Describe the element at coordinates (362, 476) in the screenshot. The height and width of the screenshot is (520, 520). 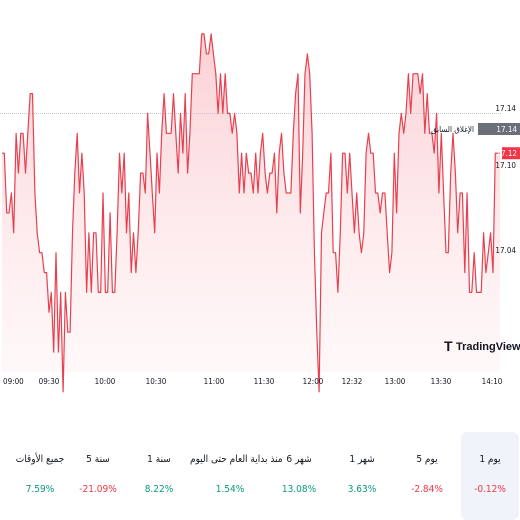
I see `period-tab: 1 شهر 3.63%` at that location.